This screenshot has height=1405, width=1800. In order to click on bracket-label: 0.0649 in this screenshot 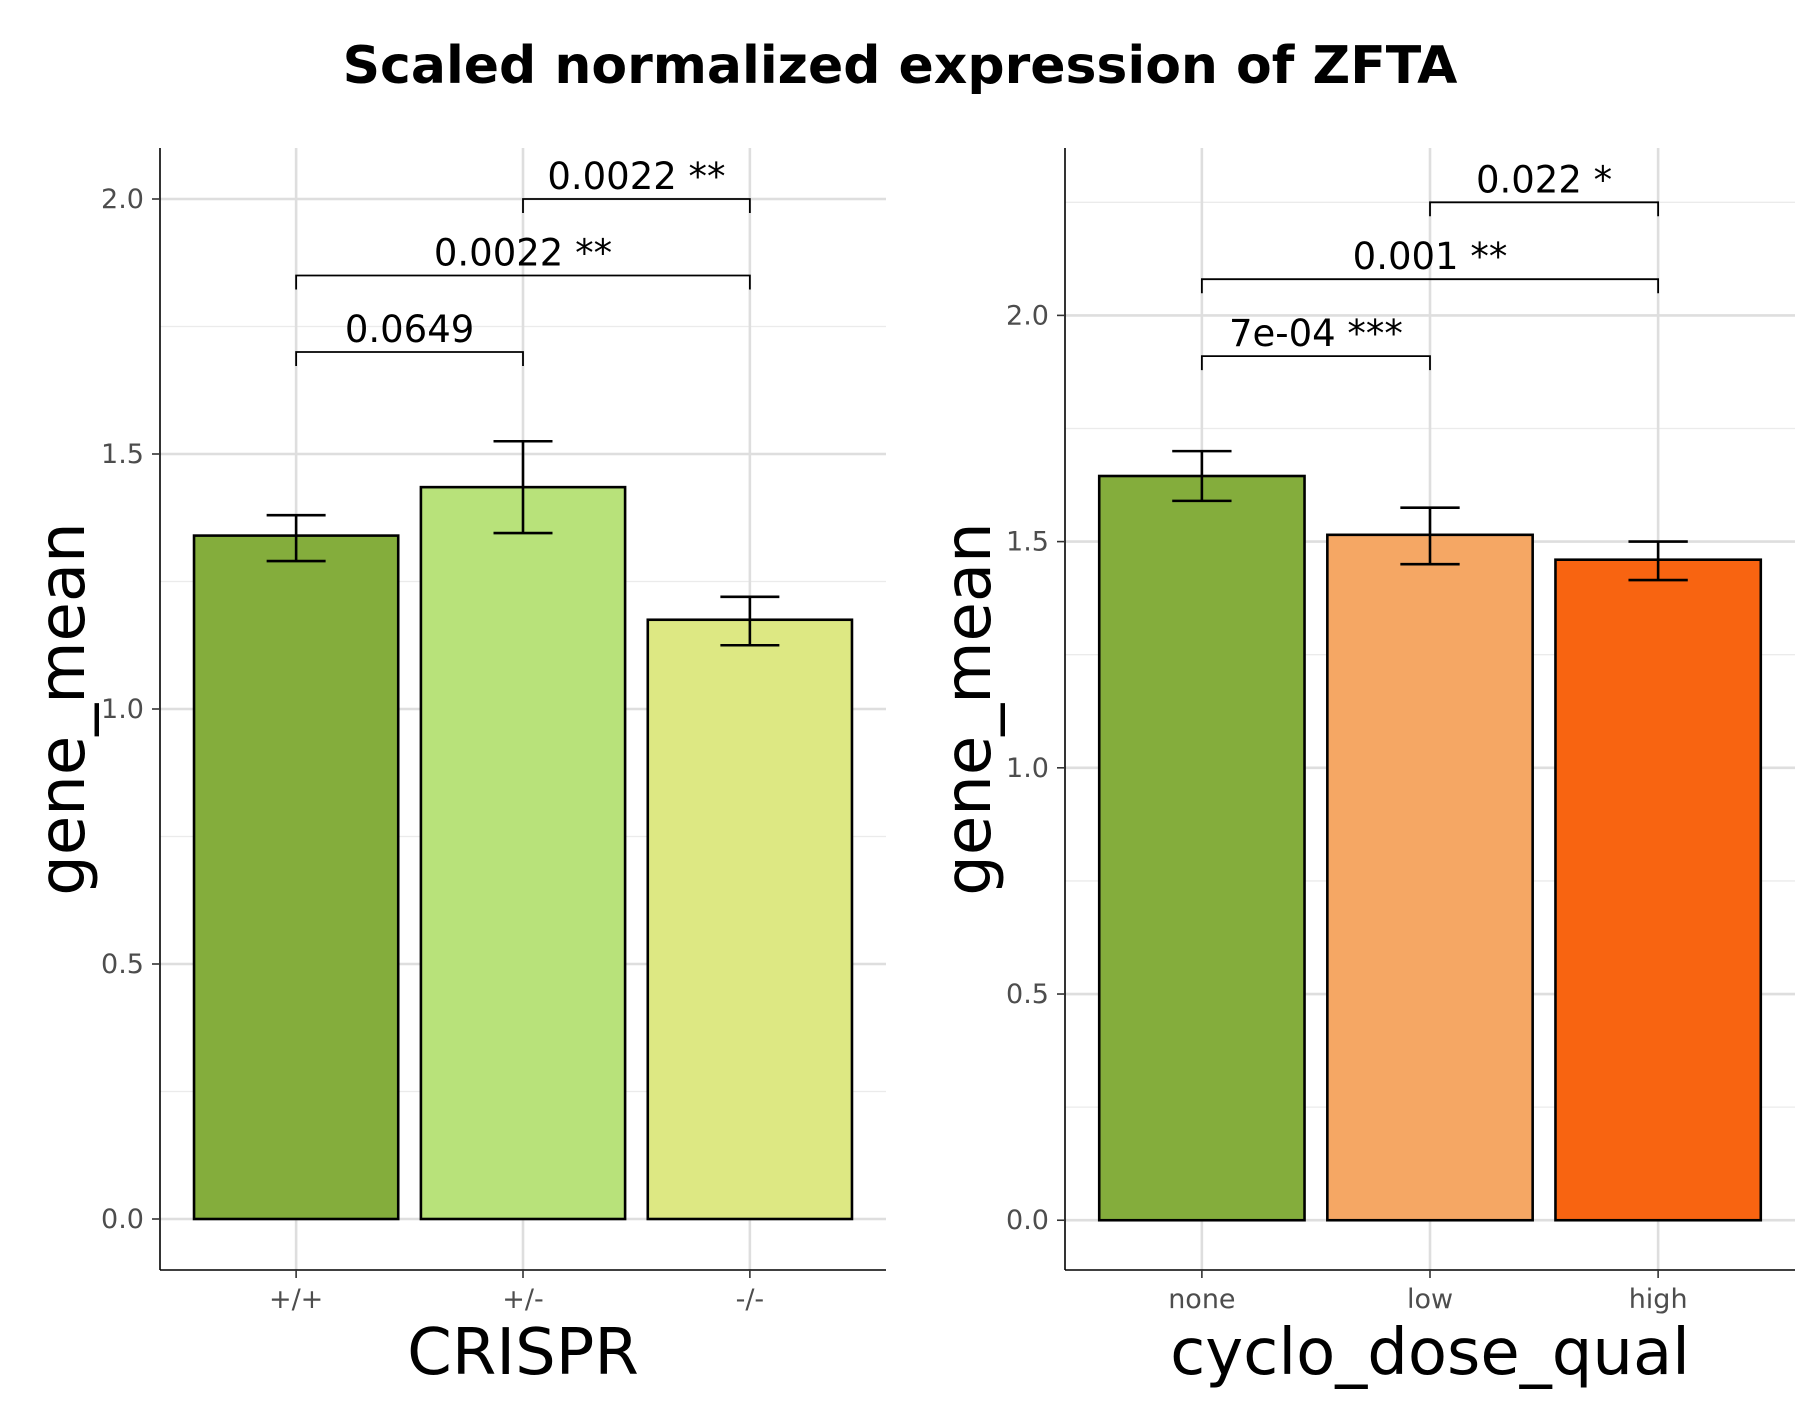, I will do `click(409, 329)`.